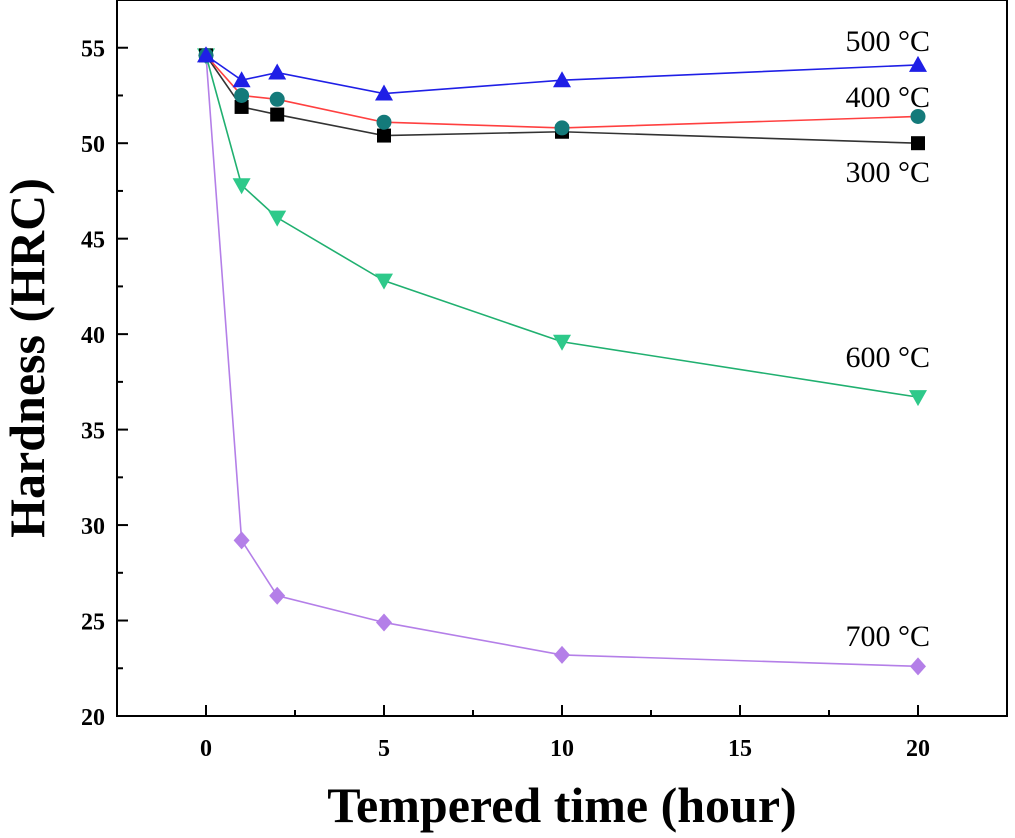 This screenshot has width=1015, height=838. I want to click on y-axis: 20 25 30 35 40 45 50 55, so click(104, 365).